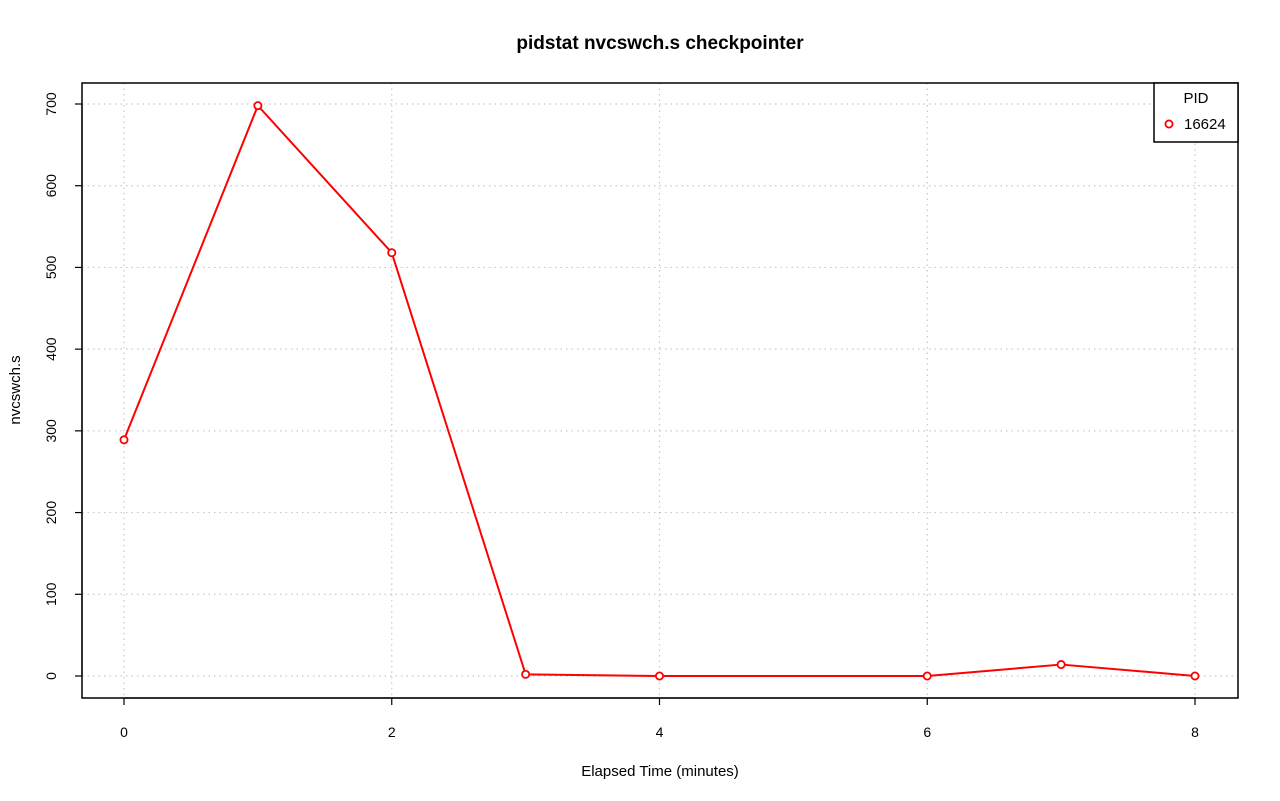 This screenshot has height=801, width=1280. What do you see at coordinates (63, 386) in the screenshot?
I see `y-axis: 0 100 200 300 400 500 600 700` at bounding box center [63, 386].